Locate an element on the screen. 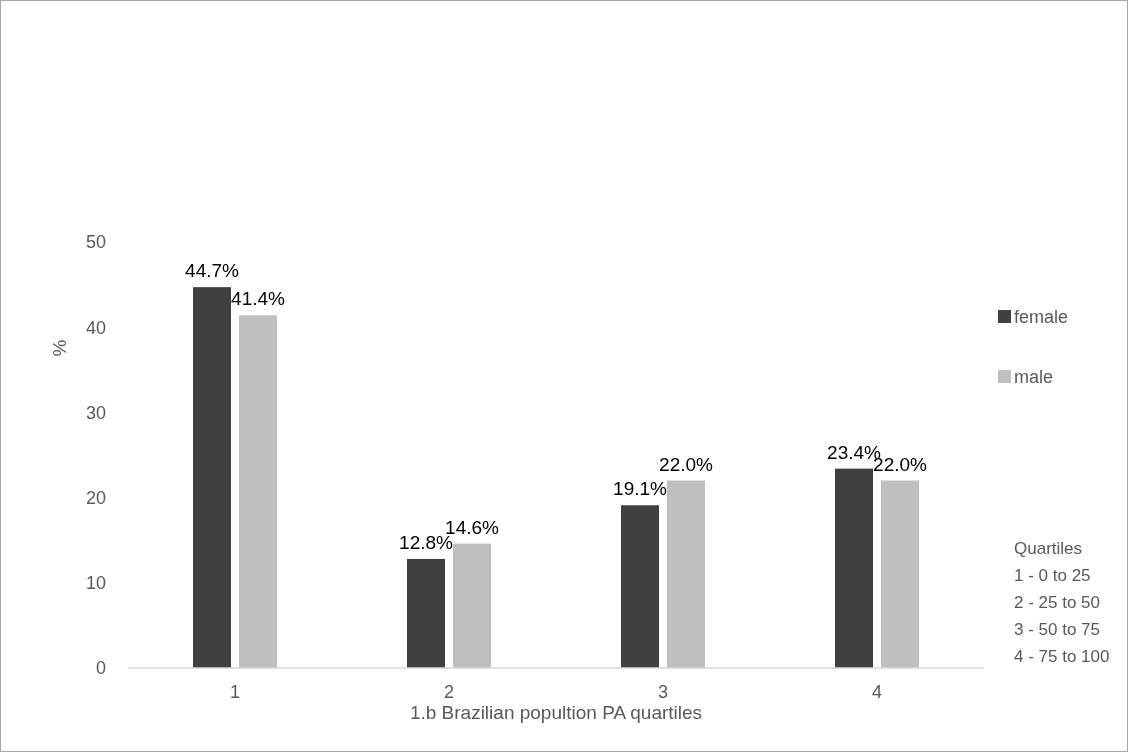 The image size is (1129, 753). y-tick-label: 30 is located at coordinates (95, 412).